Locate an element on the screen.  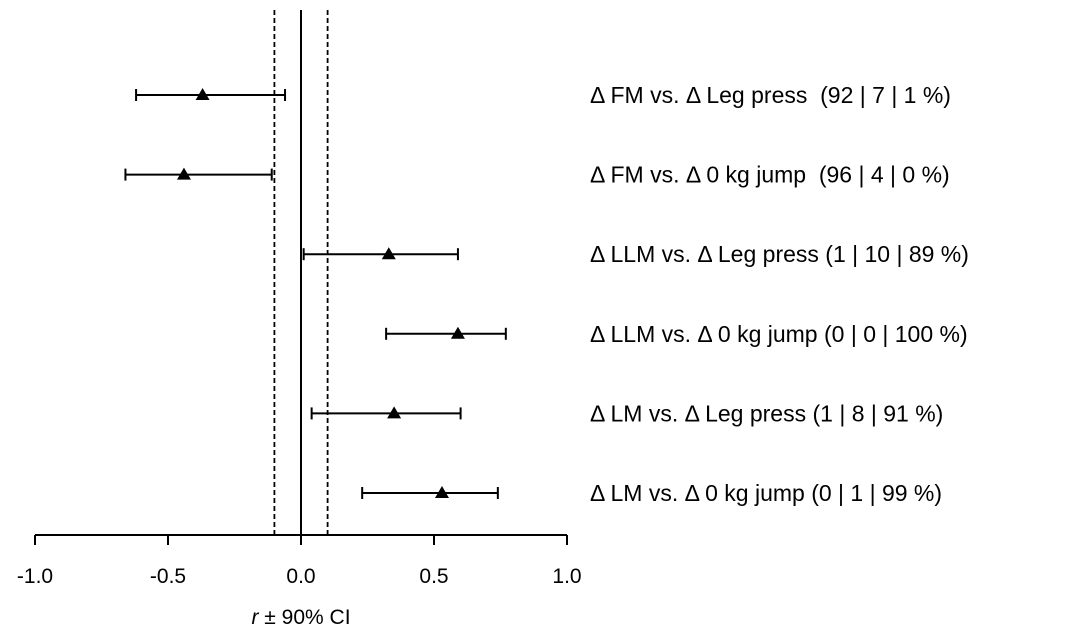
x-axis-label: r ± 90% CI is located at coordinates (300, 617).